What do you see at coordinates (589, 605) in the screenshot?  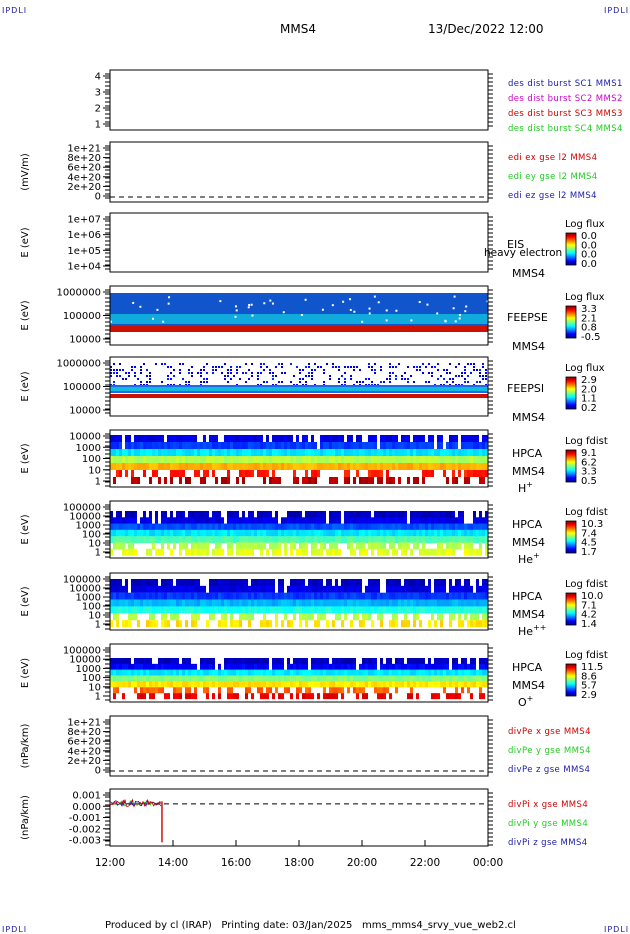 I see `colorbar-tick: 7.1` at bounding box center [589, 605].